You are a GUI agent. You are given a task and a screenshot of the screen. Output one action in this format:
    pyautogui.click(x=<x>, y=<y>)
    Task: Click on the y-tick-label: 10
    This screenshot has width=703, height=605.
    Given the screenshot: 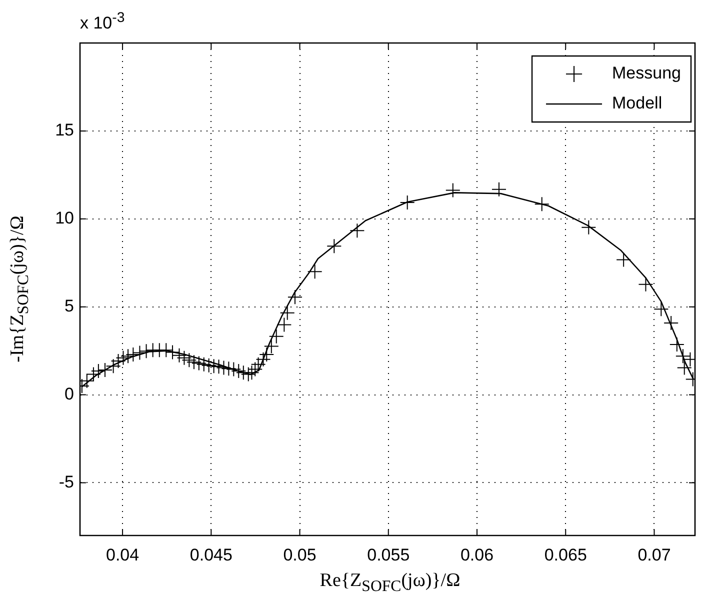 What is the action you would take?
    pyautogui.click(x=64, y=218)
    